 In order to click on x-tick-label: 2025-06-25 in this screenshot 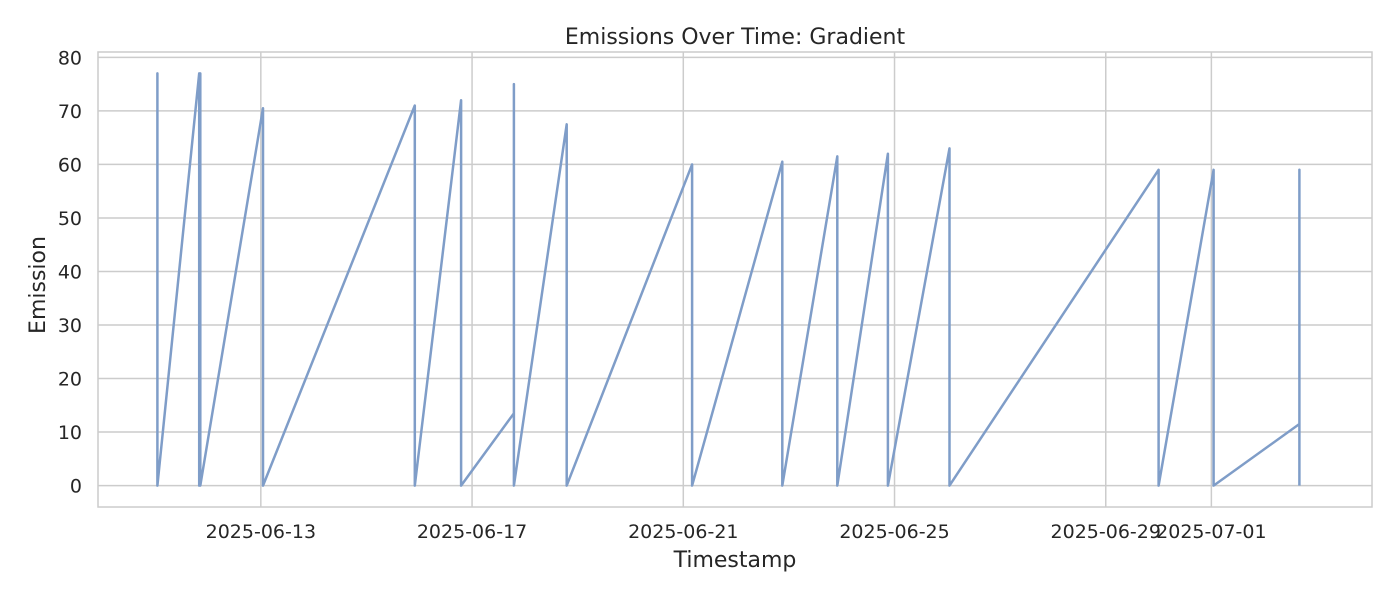, I will do `click(894, 532)`.